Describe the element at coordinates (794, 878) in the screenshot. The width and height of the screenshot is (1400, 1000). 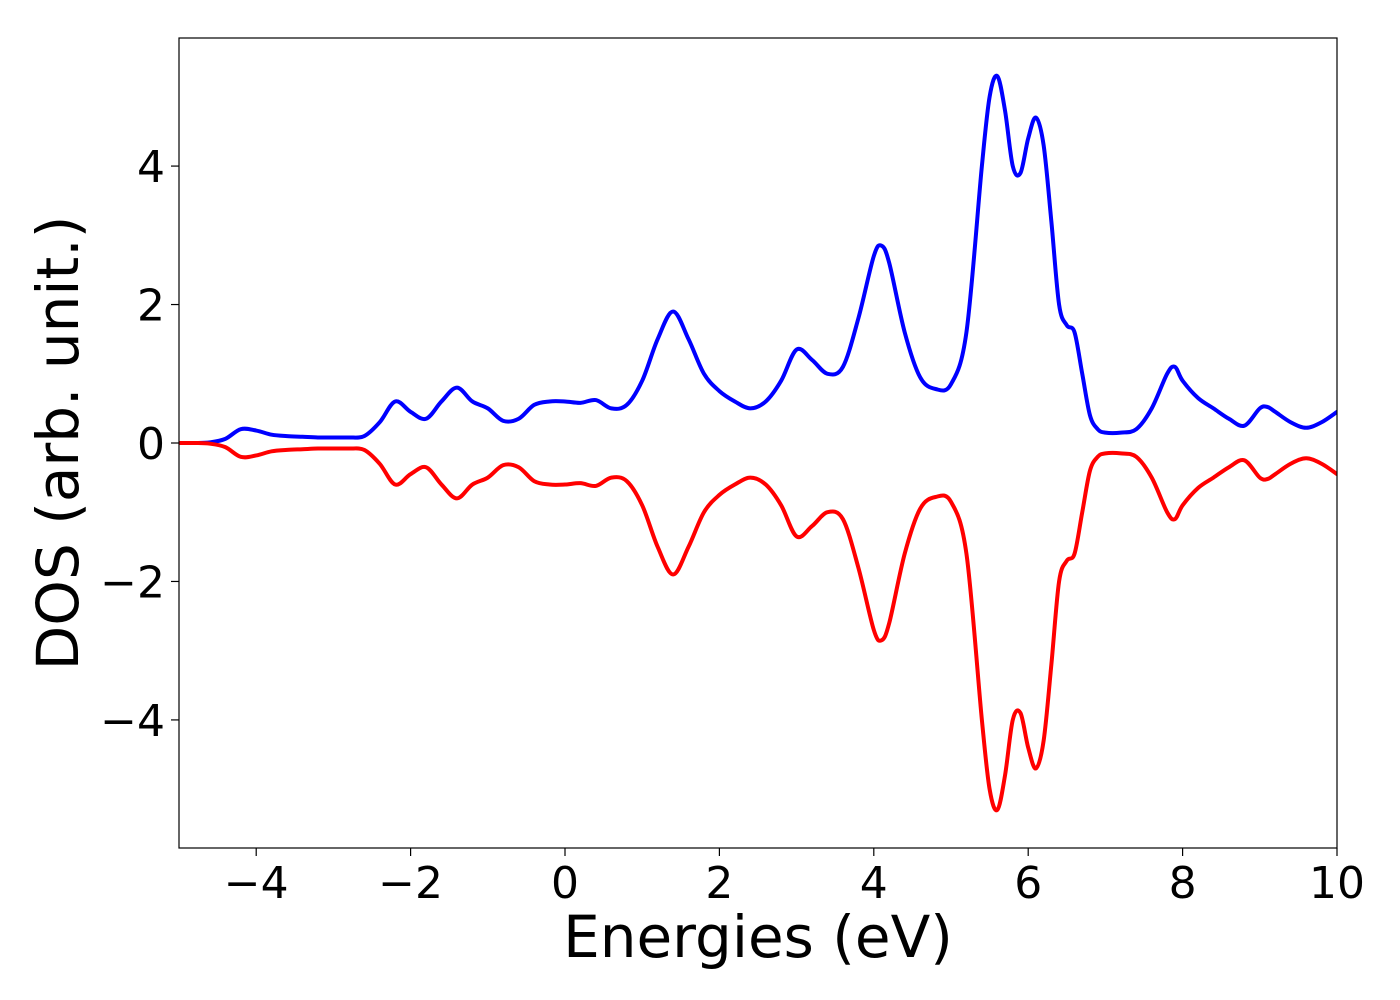
I see `x-axis: −4 −2 0 2 4 6 8 10` at that location.